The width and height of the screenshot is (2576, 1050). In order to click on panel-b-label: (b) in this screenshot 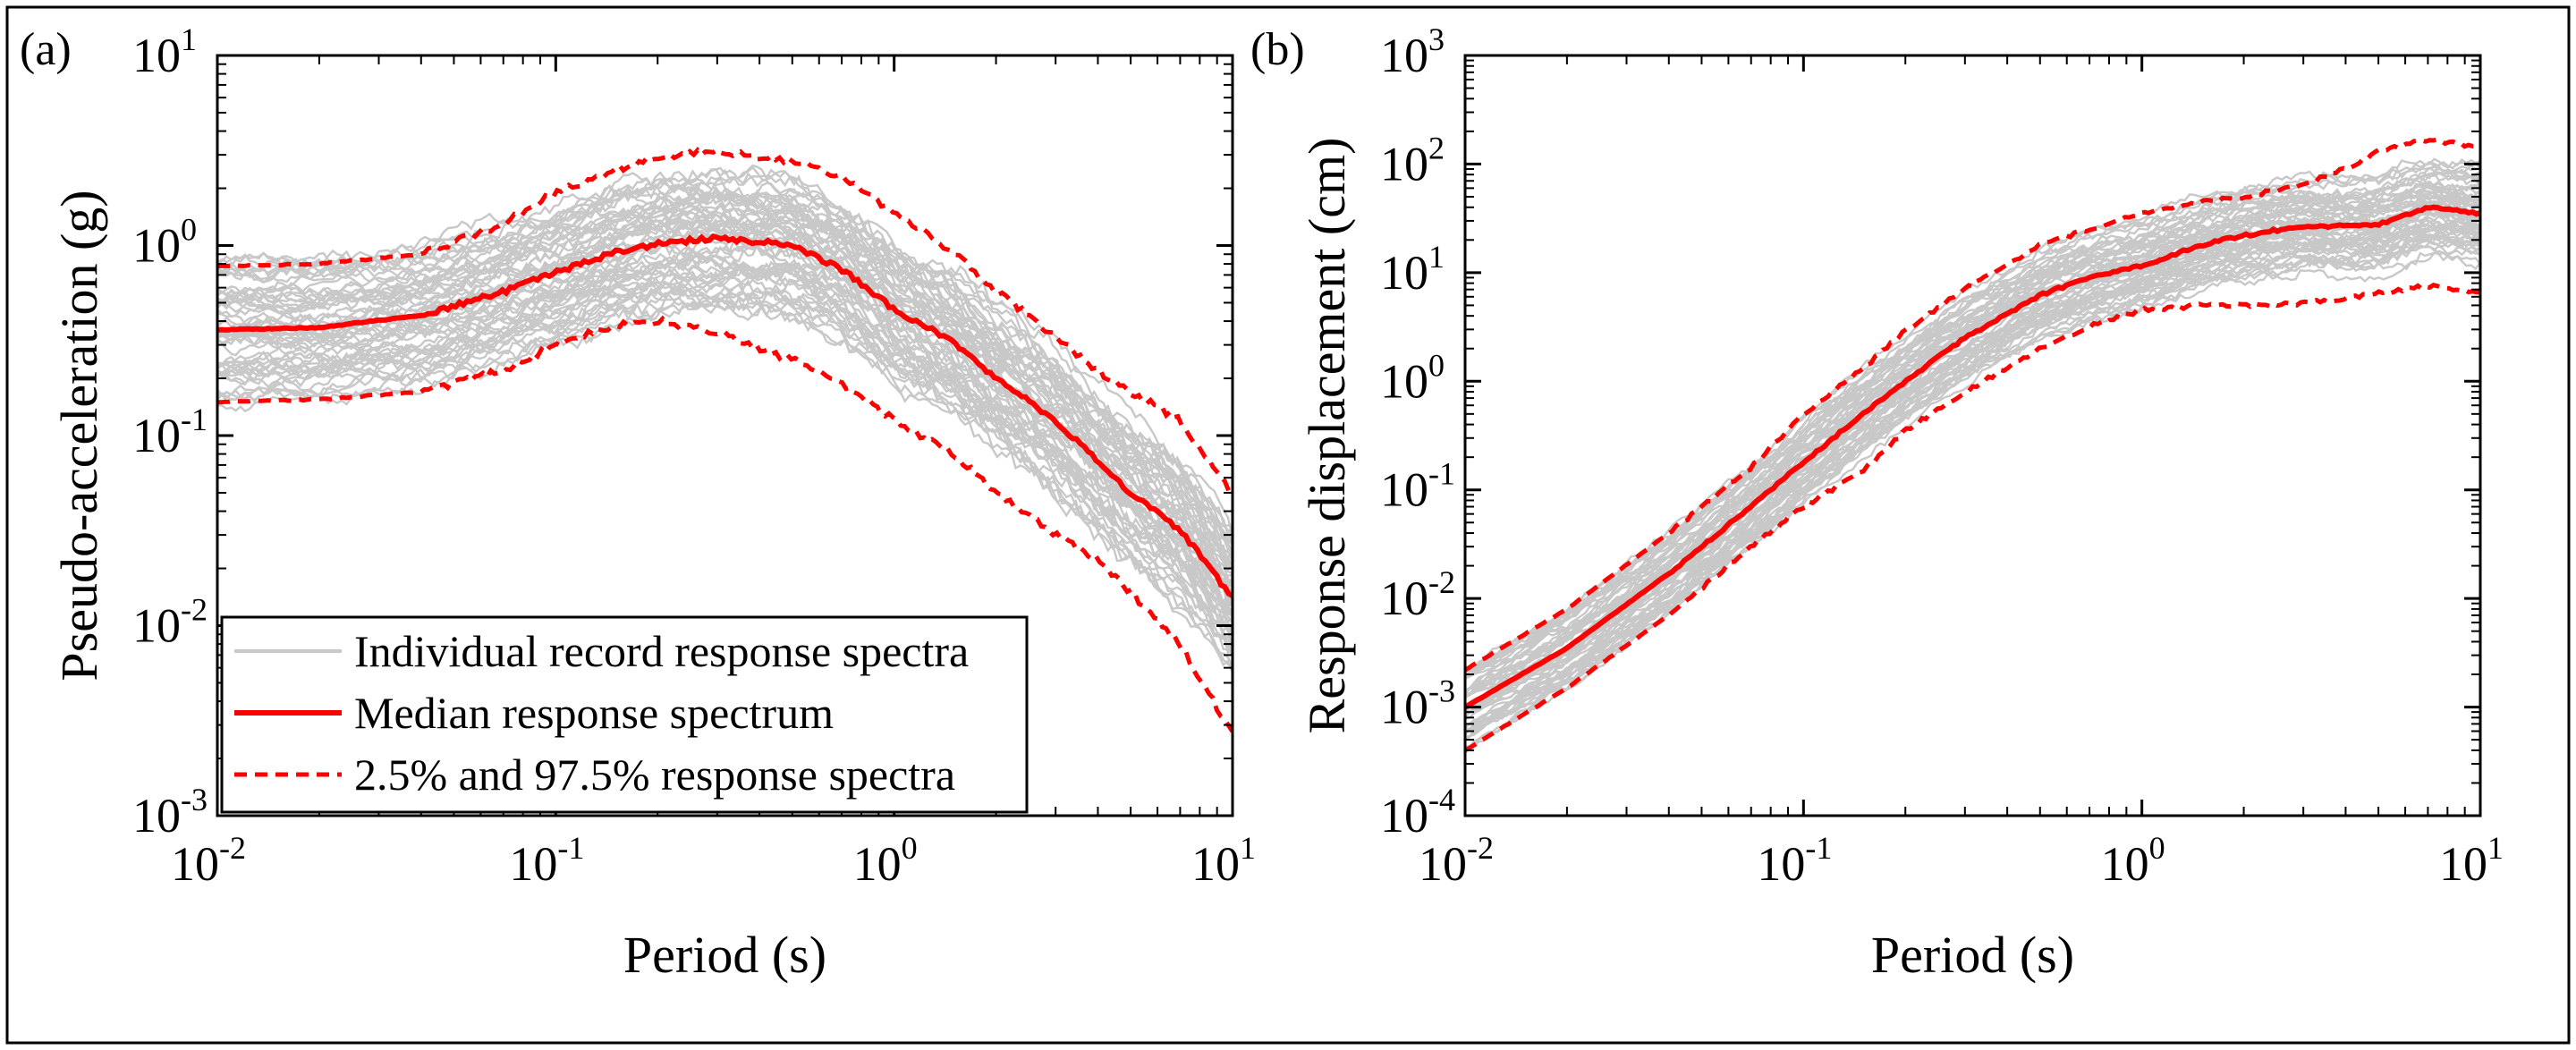, I will do `click(1277, 49)`.